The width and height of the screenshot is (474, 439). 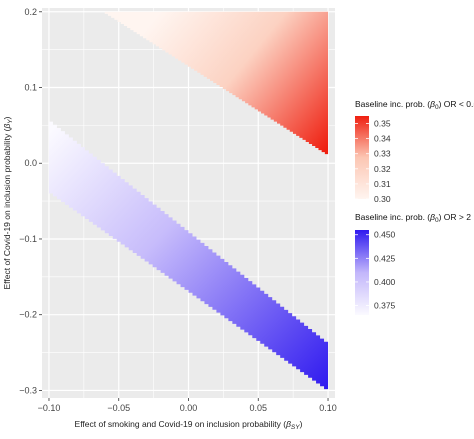 What do you see at coordinates (30, 12) in the screenshot?
I see `y-tick-label: 0.2` at bounding box center [30, 12].